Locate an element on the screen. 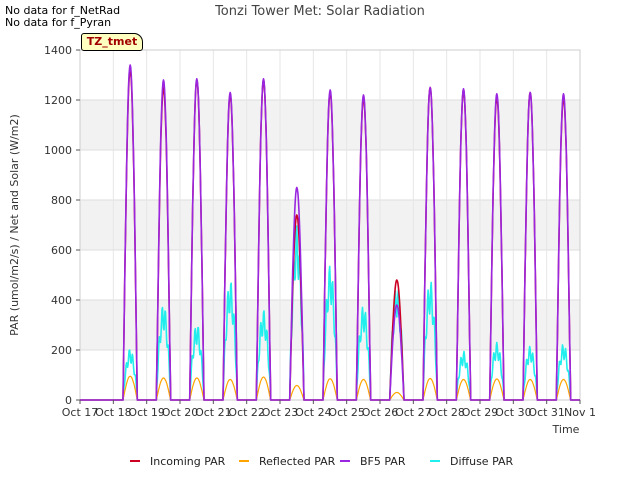 The width and height of the screenshot is (640, 480). x-tick-label: Oct 25 is located at coordinates (346, 412).